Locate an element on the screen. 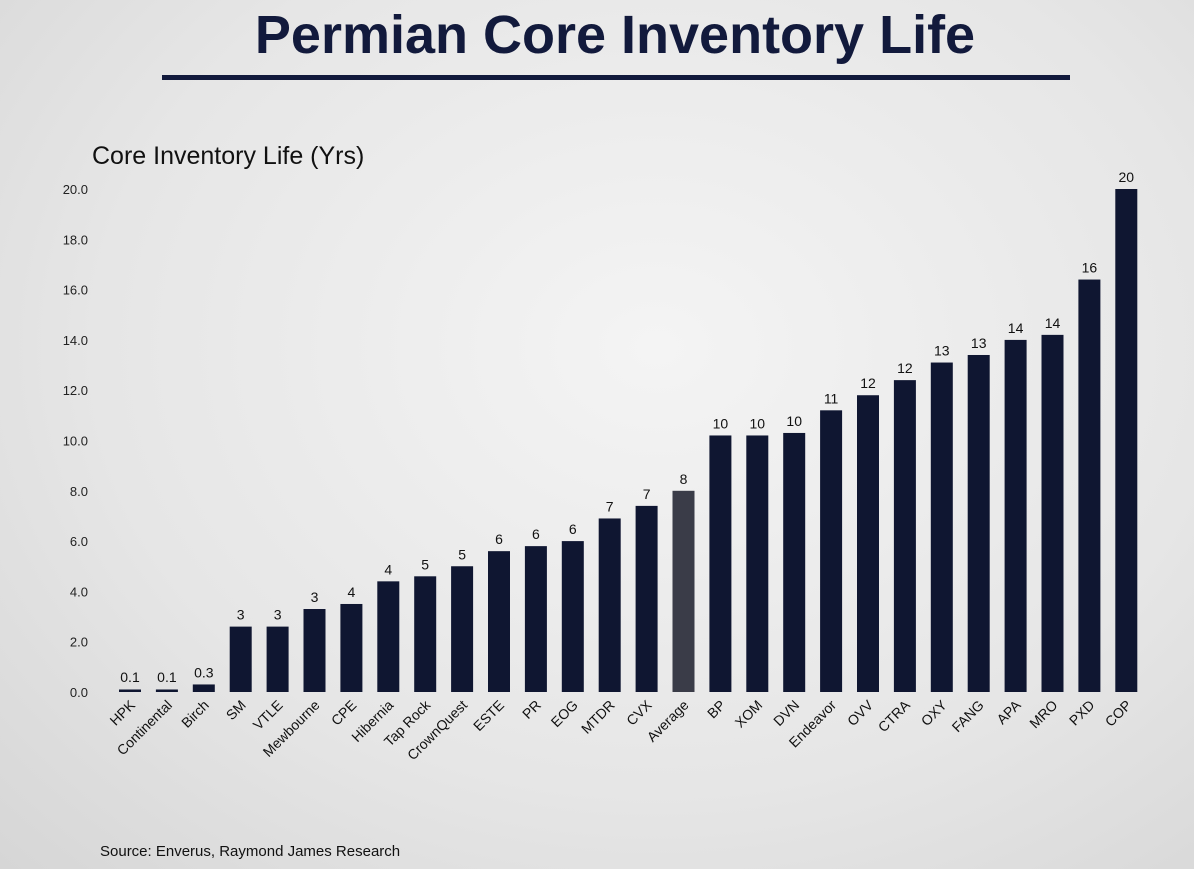 The height and width of the screenshot is (869, 1194). y-tick-label: 12.0 is located at coordinates (75, 390).